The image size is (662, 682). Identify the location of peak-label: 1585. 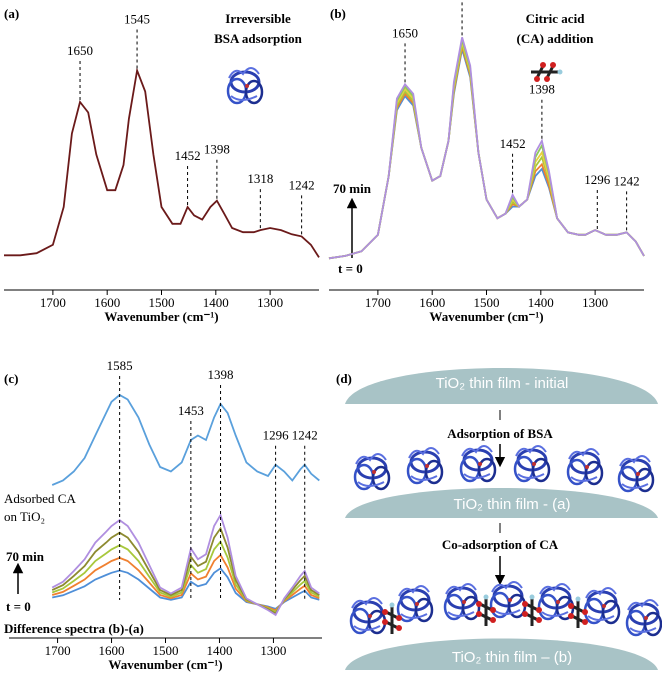
(120, 365).